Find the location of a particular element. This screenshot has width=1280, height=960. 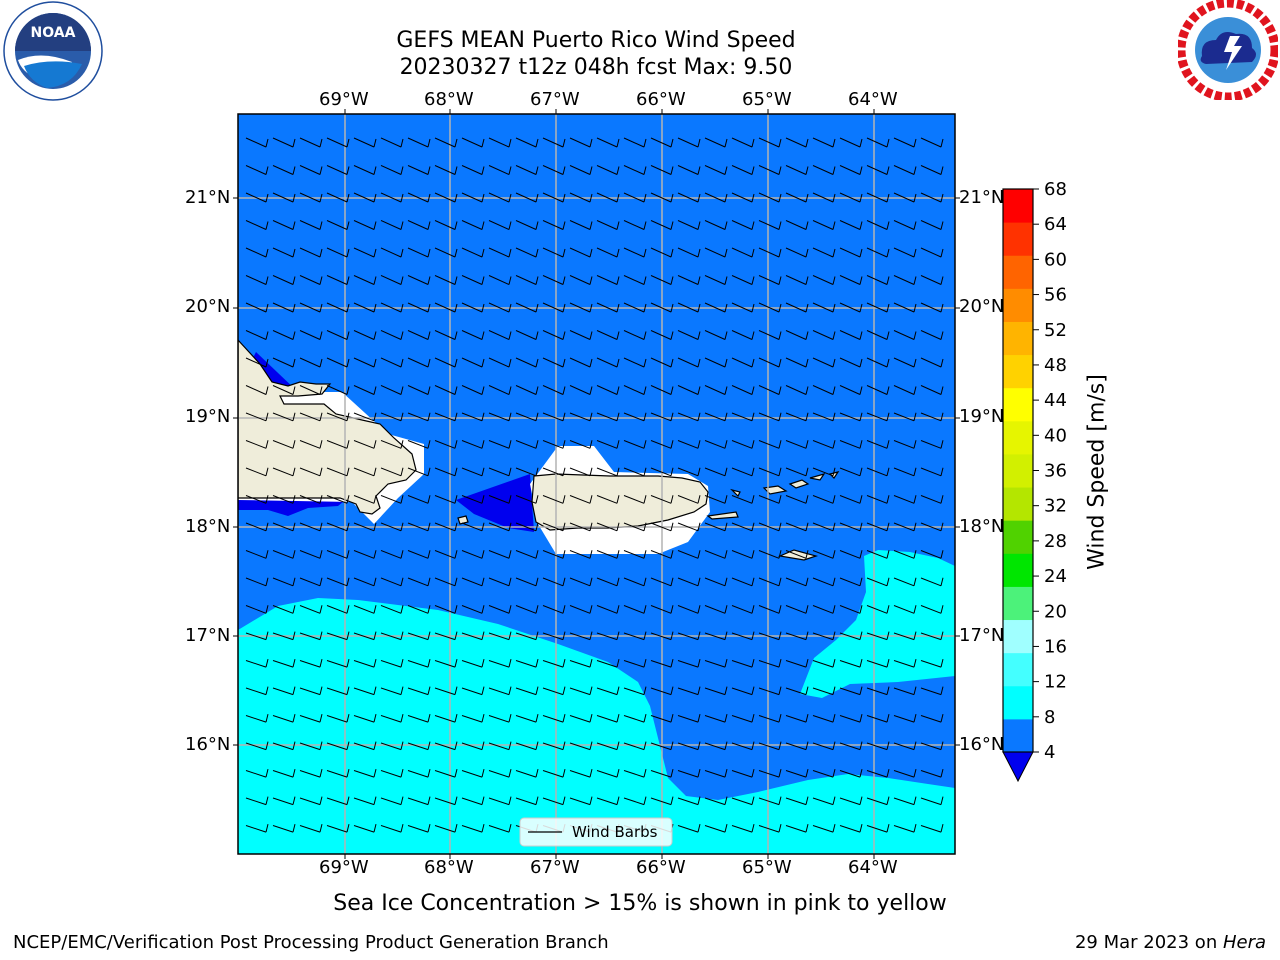

legend-label: Wind Barbs is located at coordinates (615, 832).